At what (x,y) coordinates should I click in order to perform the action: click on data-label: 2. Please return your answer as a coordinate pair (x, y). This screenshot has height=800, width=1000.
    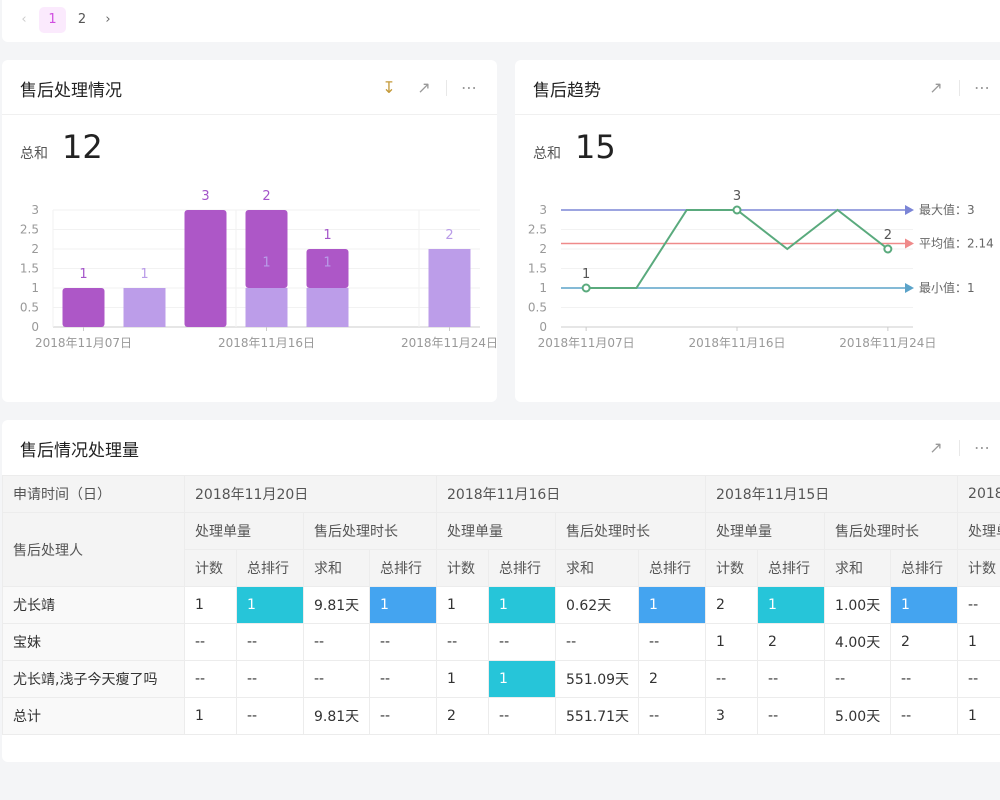
    Looking at the image, I should click on (449, 235).